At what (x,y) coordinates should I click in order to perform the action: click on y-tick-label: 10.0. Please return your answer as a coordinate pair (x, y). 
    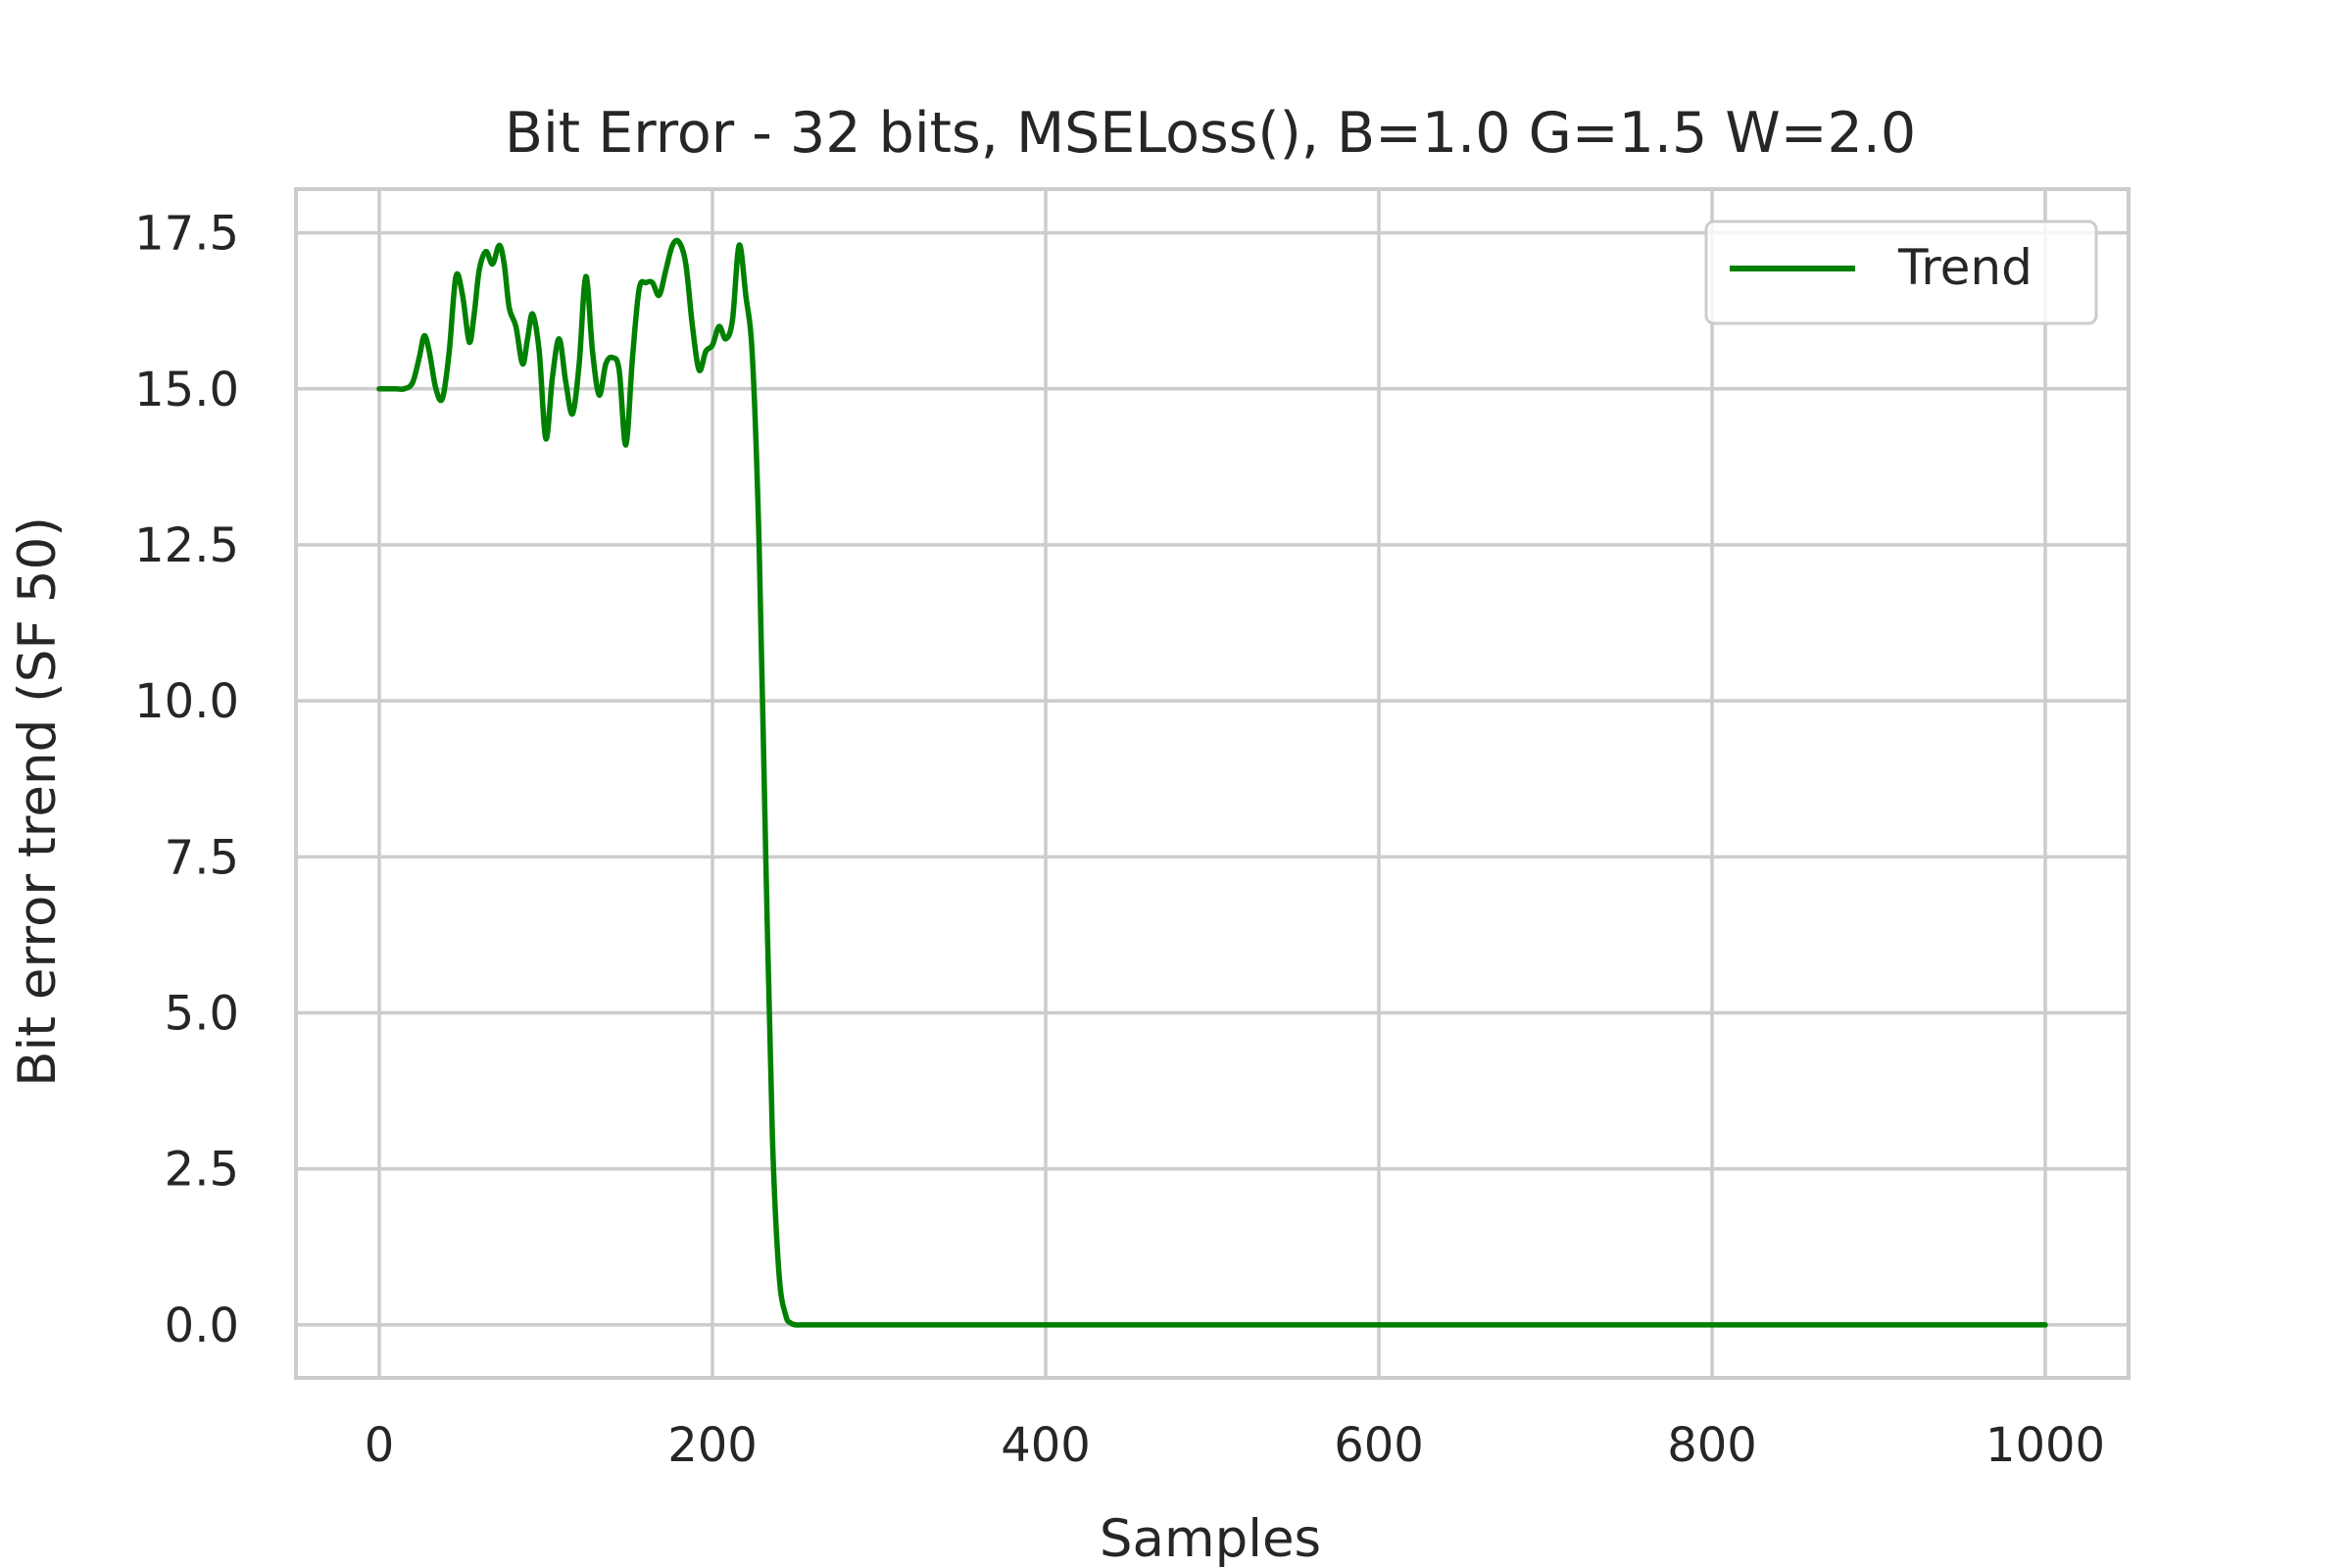
    Looking at the image, I should click on (186, 701).